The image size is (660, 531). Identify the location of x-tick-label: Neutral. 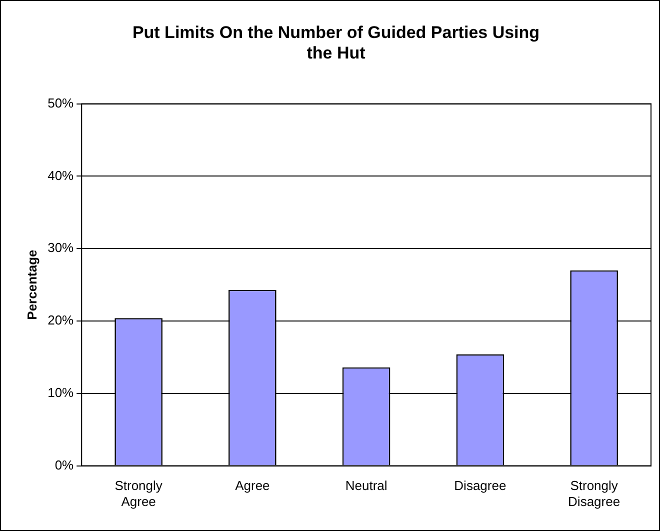
(366, 486).